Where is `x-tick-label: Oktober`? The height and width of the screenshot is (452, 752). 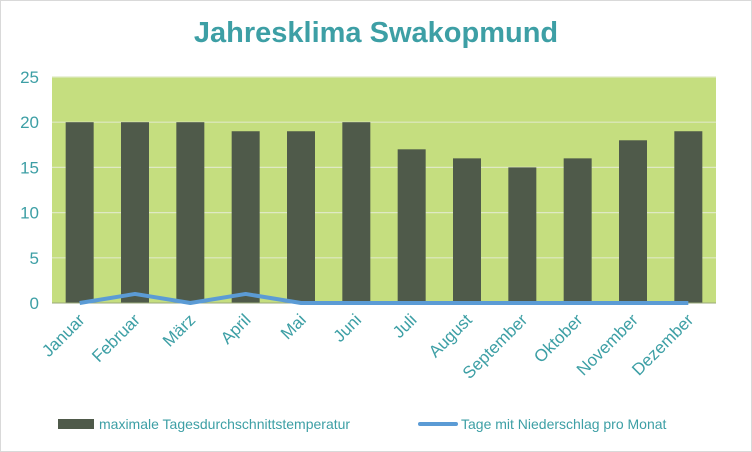
x-tick-label: Oktober is located at coordinates (558, 338).